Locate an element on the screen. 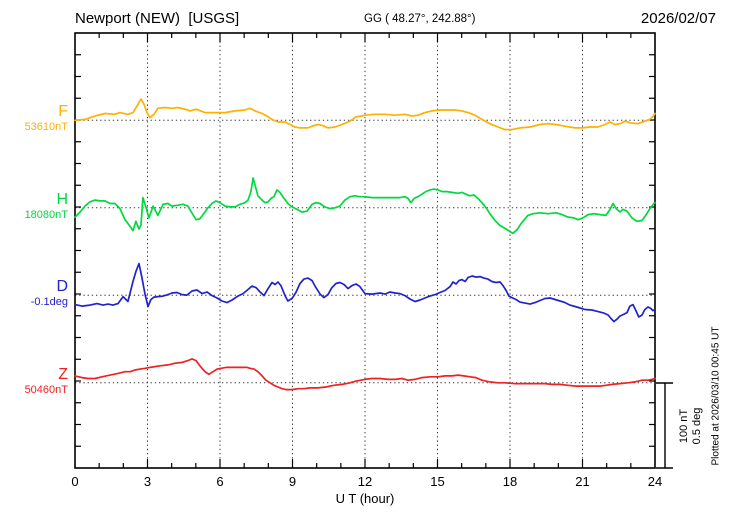 This screenshot has width=730, height=520. channel-letter-z: Z is located at coordinates (63, 374).